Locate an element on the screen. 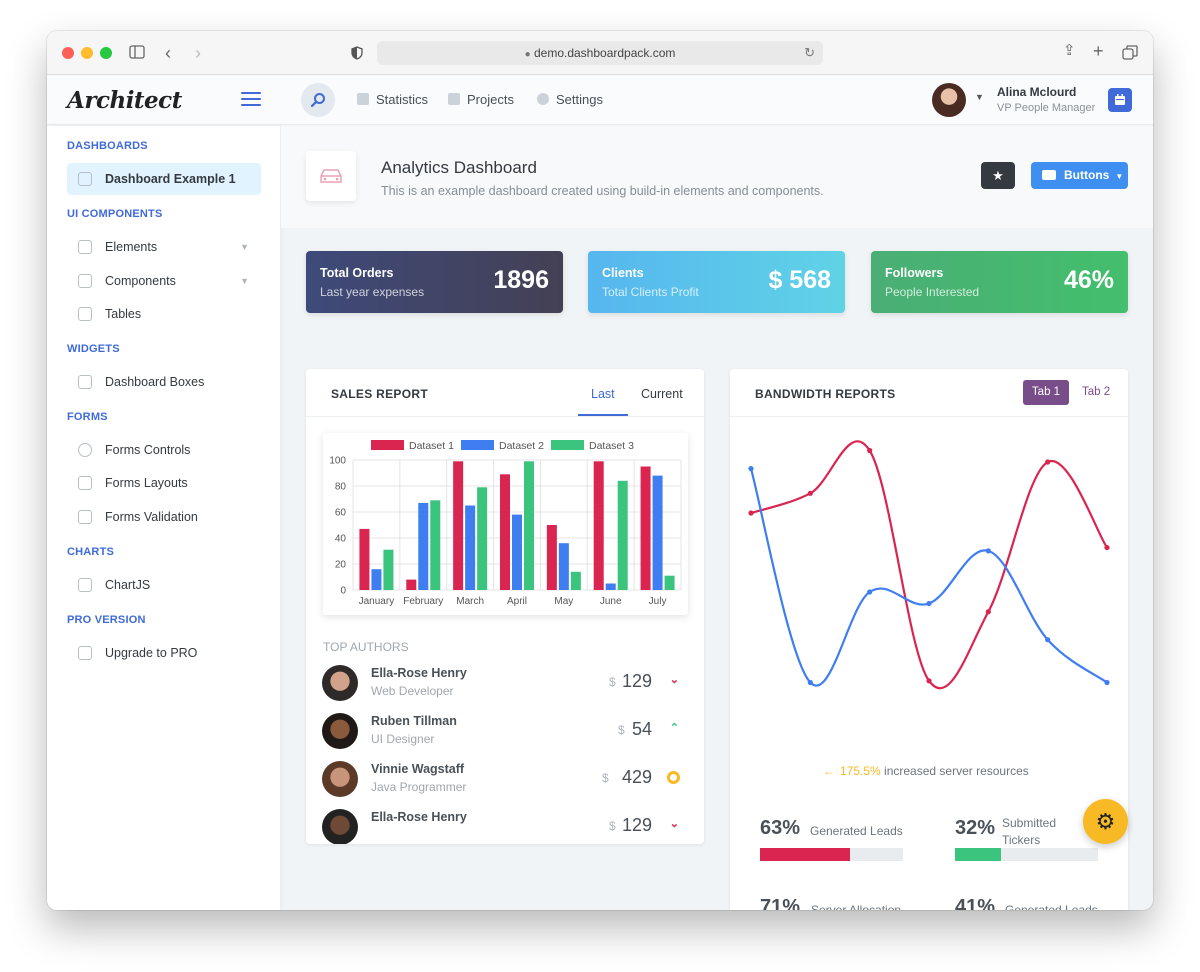 The width and height of the screenshot is (1200, 972). progress-label: Generated Leads is located at coordinates (1051, 906).